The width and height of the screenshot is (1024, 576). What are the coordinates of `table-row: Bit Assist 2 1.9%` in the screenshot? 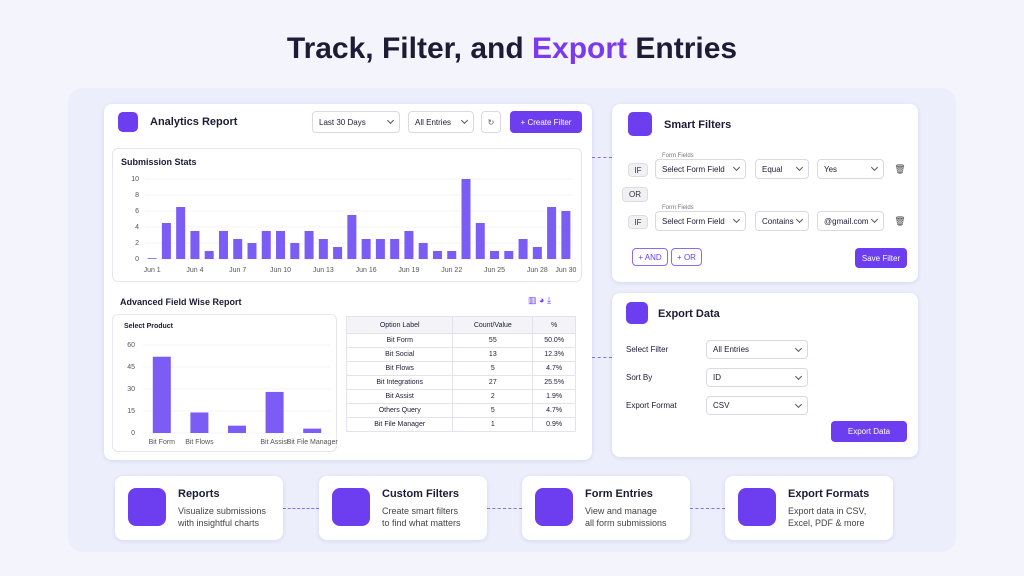 It's located at (460, 396).